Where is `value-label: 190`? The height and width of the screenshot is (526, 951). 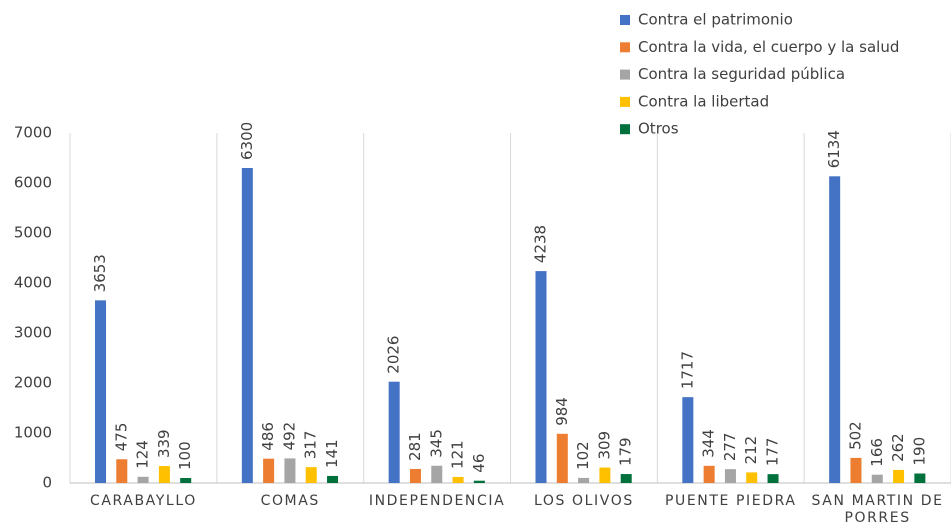
value-label: 190 is located at coordinates (919, 451).